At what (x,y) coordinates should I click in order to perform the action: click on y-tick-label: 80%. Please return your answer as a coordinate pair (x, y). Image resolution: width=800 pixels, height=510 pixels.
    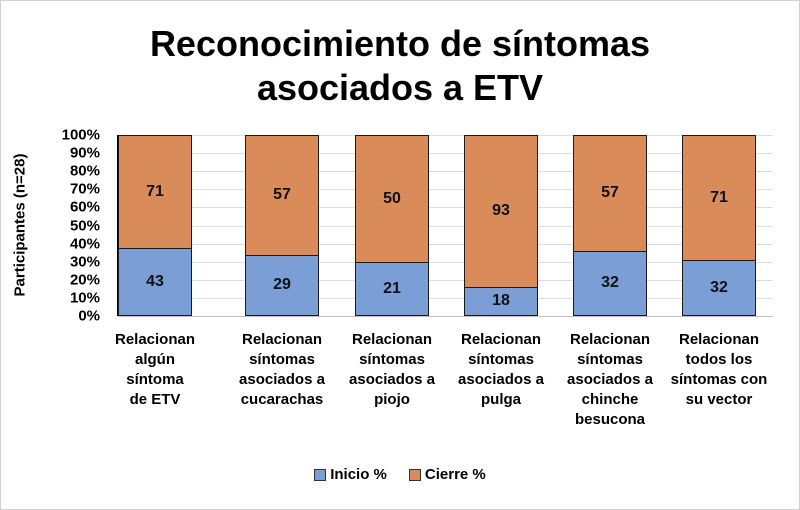
    Looking at the image, I should click on (84, 171).